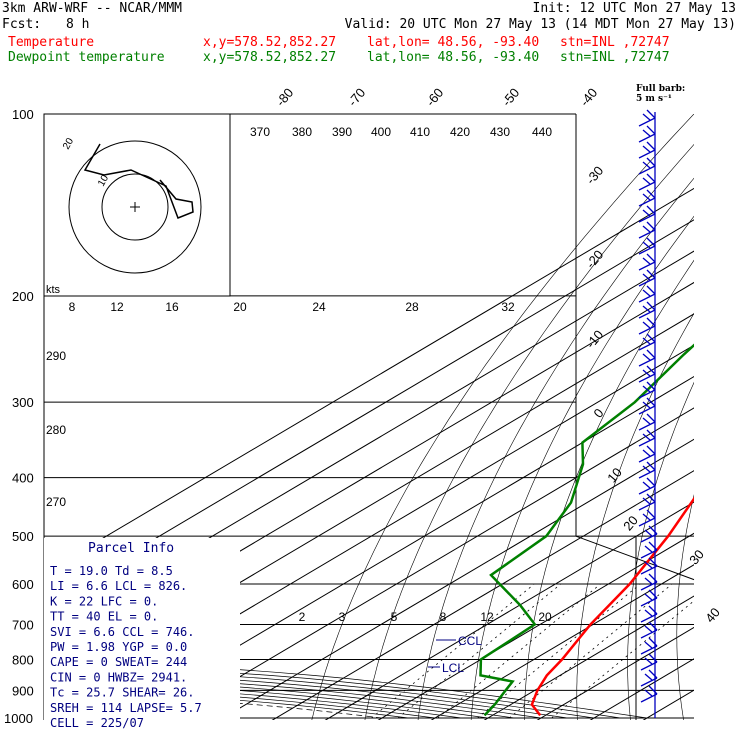  Describe the element at coordinates (453, 668) in the screenshot. I see `lcl-label: LCL` at that location.